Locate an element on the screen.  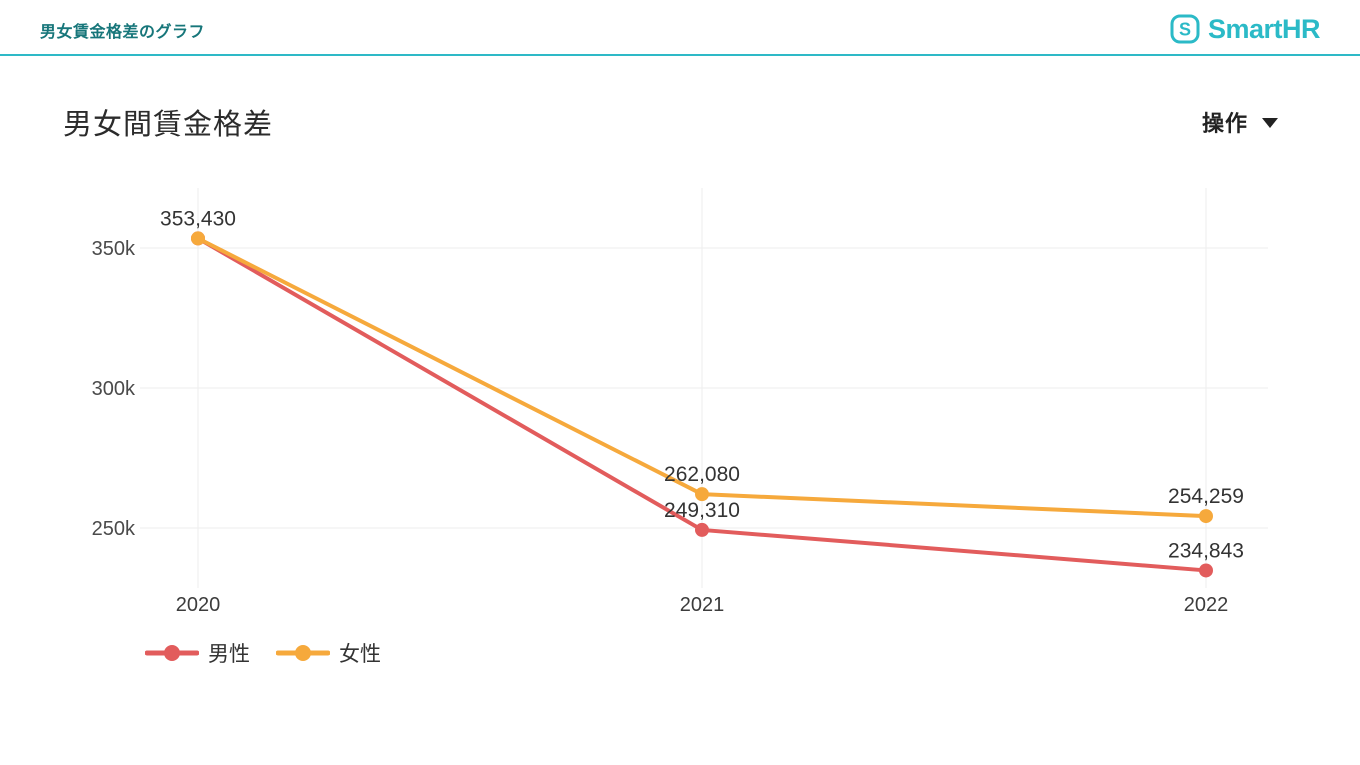
legend-marker-female-icon is located at coordinates (303, 653).